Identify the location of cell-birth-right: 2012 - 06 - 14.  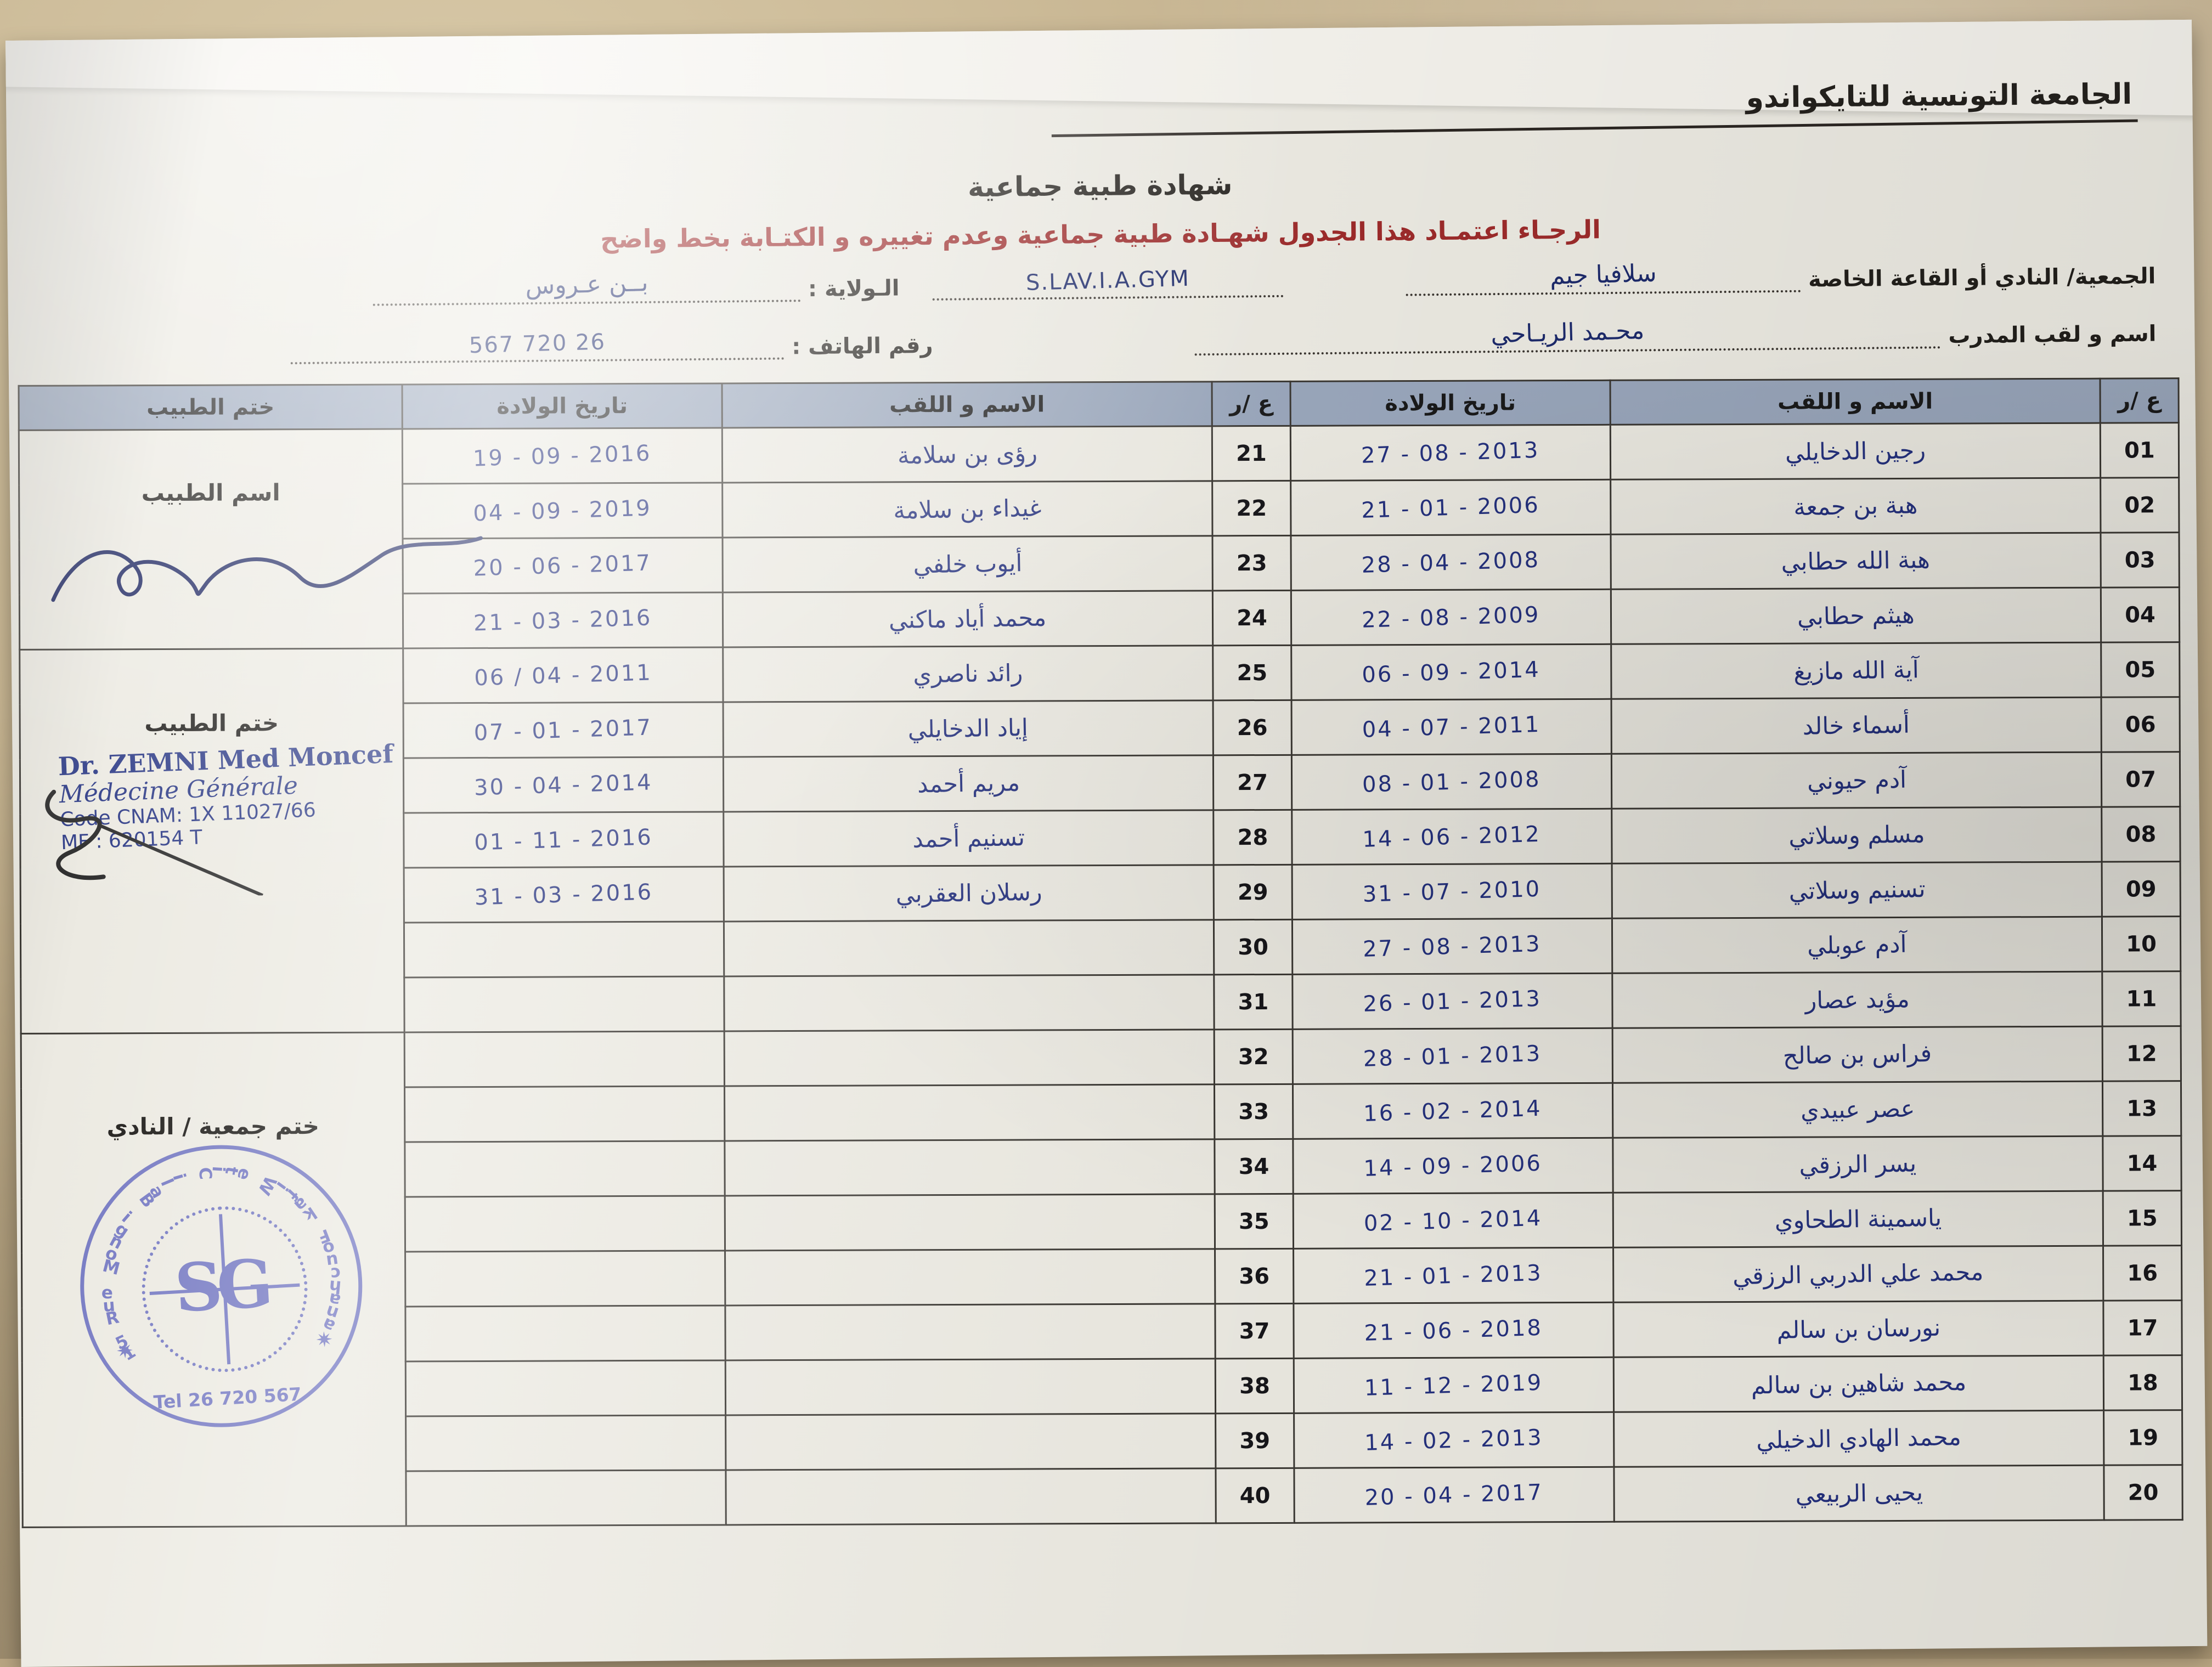
(1451, 837).